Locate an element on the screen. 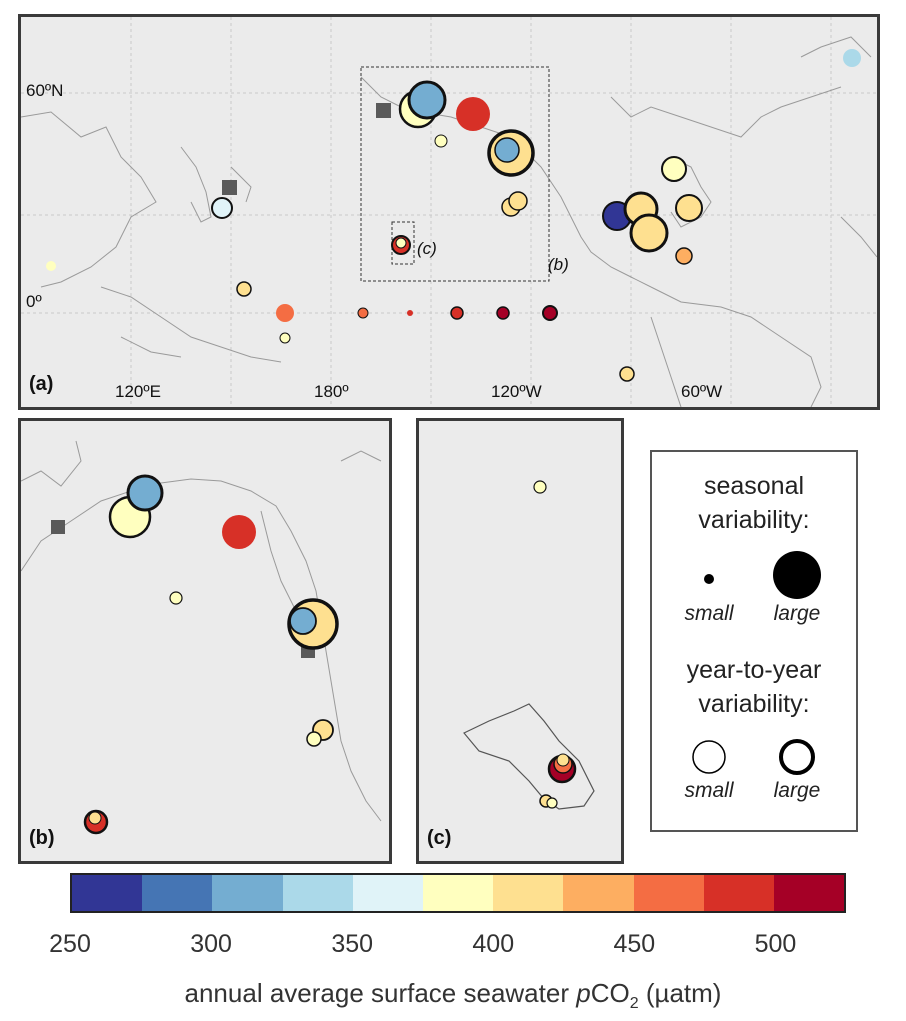  legend-seasonal-title-2: variability: is located at coordinates (754, 520).